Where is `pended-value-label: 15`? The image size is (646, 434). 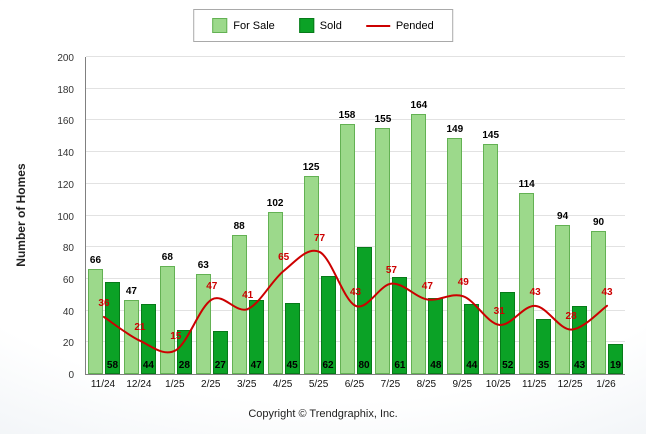 pended-value-label: 15 is located at coordinates (176, 337).